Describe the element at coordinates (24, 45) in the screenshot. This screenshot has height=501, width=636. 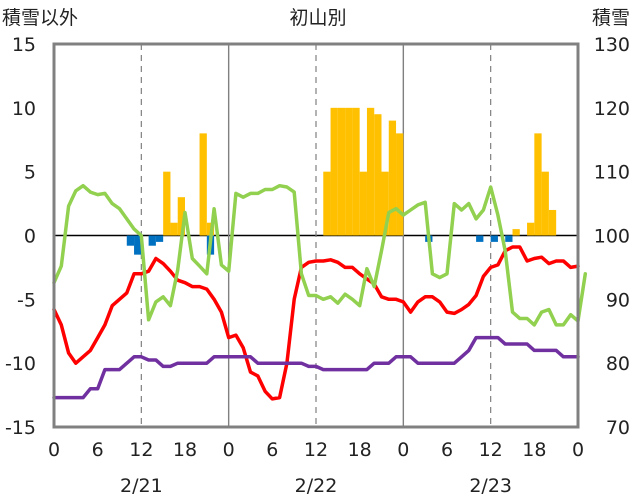
I see `y-left-tick-label: 15` at that location.